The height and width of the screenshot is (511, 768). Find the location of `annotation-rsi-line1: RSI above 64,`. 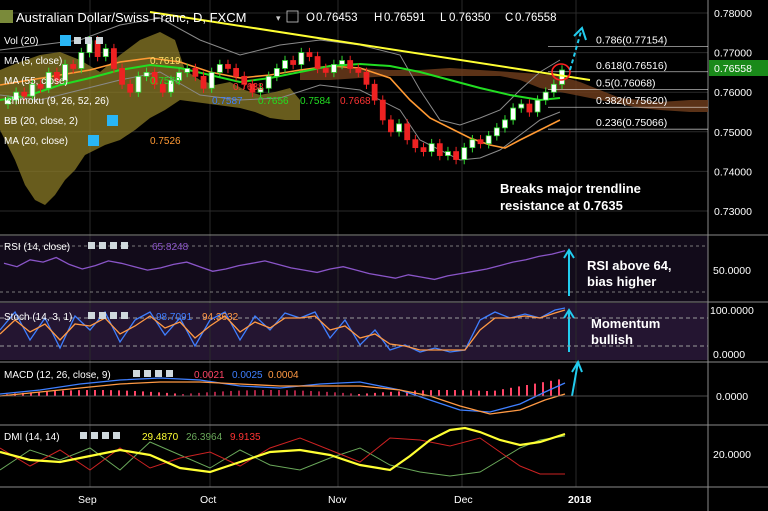

annotation-rsi-line1: RSI above 64, is located at coordinates (629, 265).